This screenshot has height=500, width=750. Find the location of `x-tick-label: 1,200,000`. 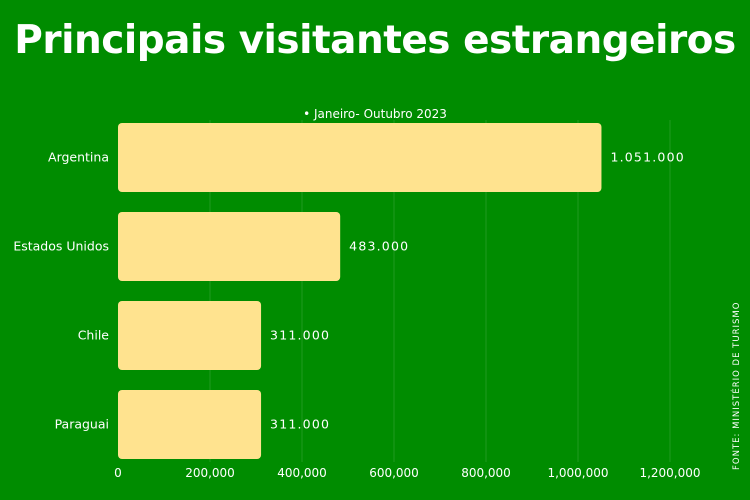

x-tick-label: 1,200,000 is located at coordinates (669, 473).